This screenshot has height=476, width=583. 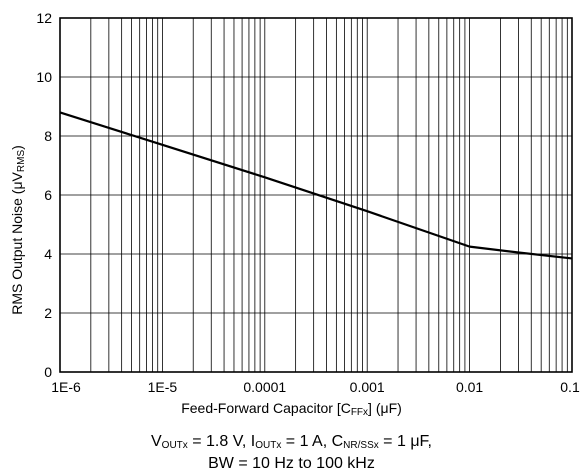 What do you see at coordinates (291, 463) in the screenshot?
I see `caption-bandwidth: BW = 10 Hz to 100 kHz` at bounding box center [291, 463].